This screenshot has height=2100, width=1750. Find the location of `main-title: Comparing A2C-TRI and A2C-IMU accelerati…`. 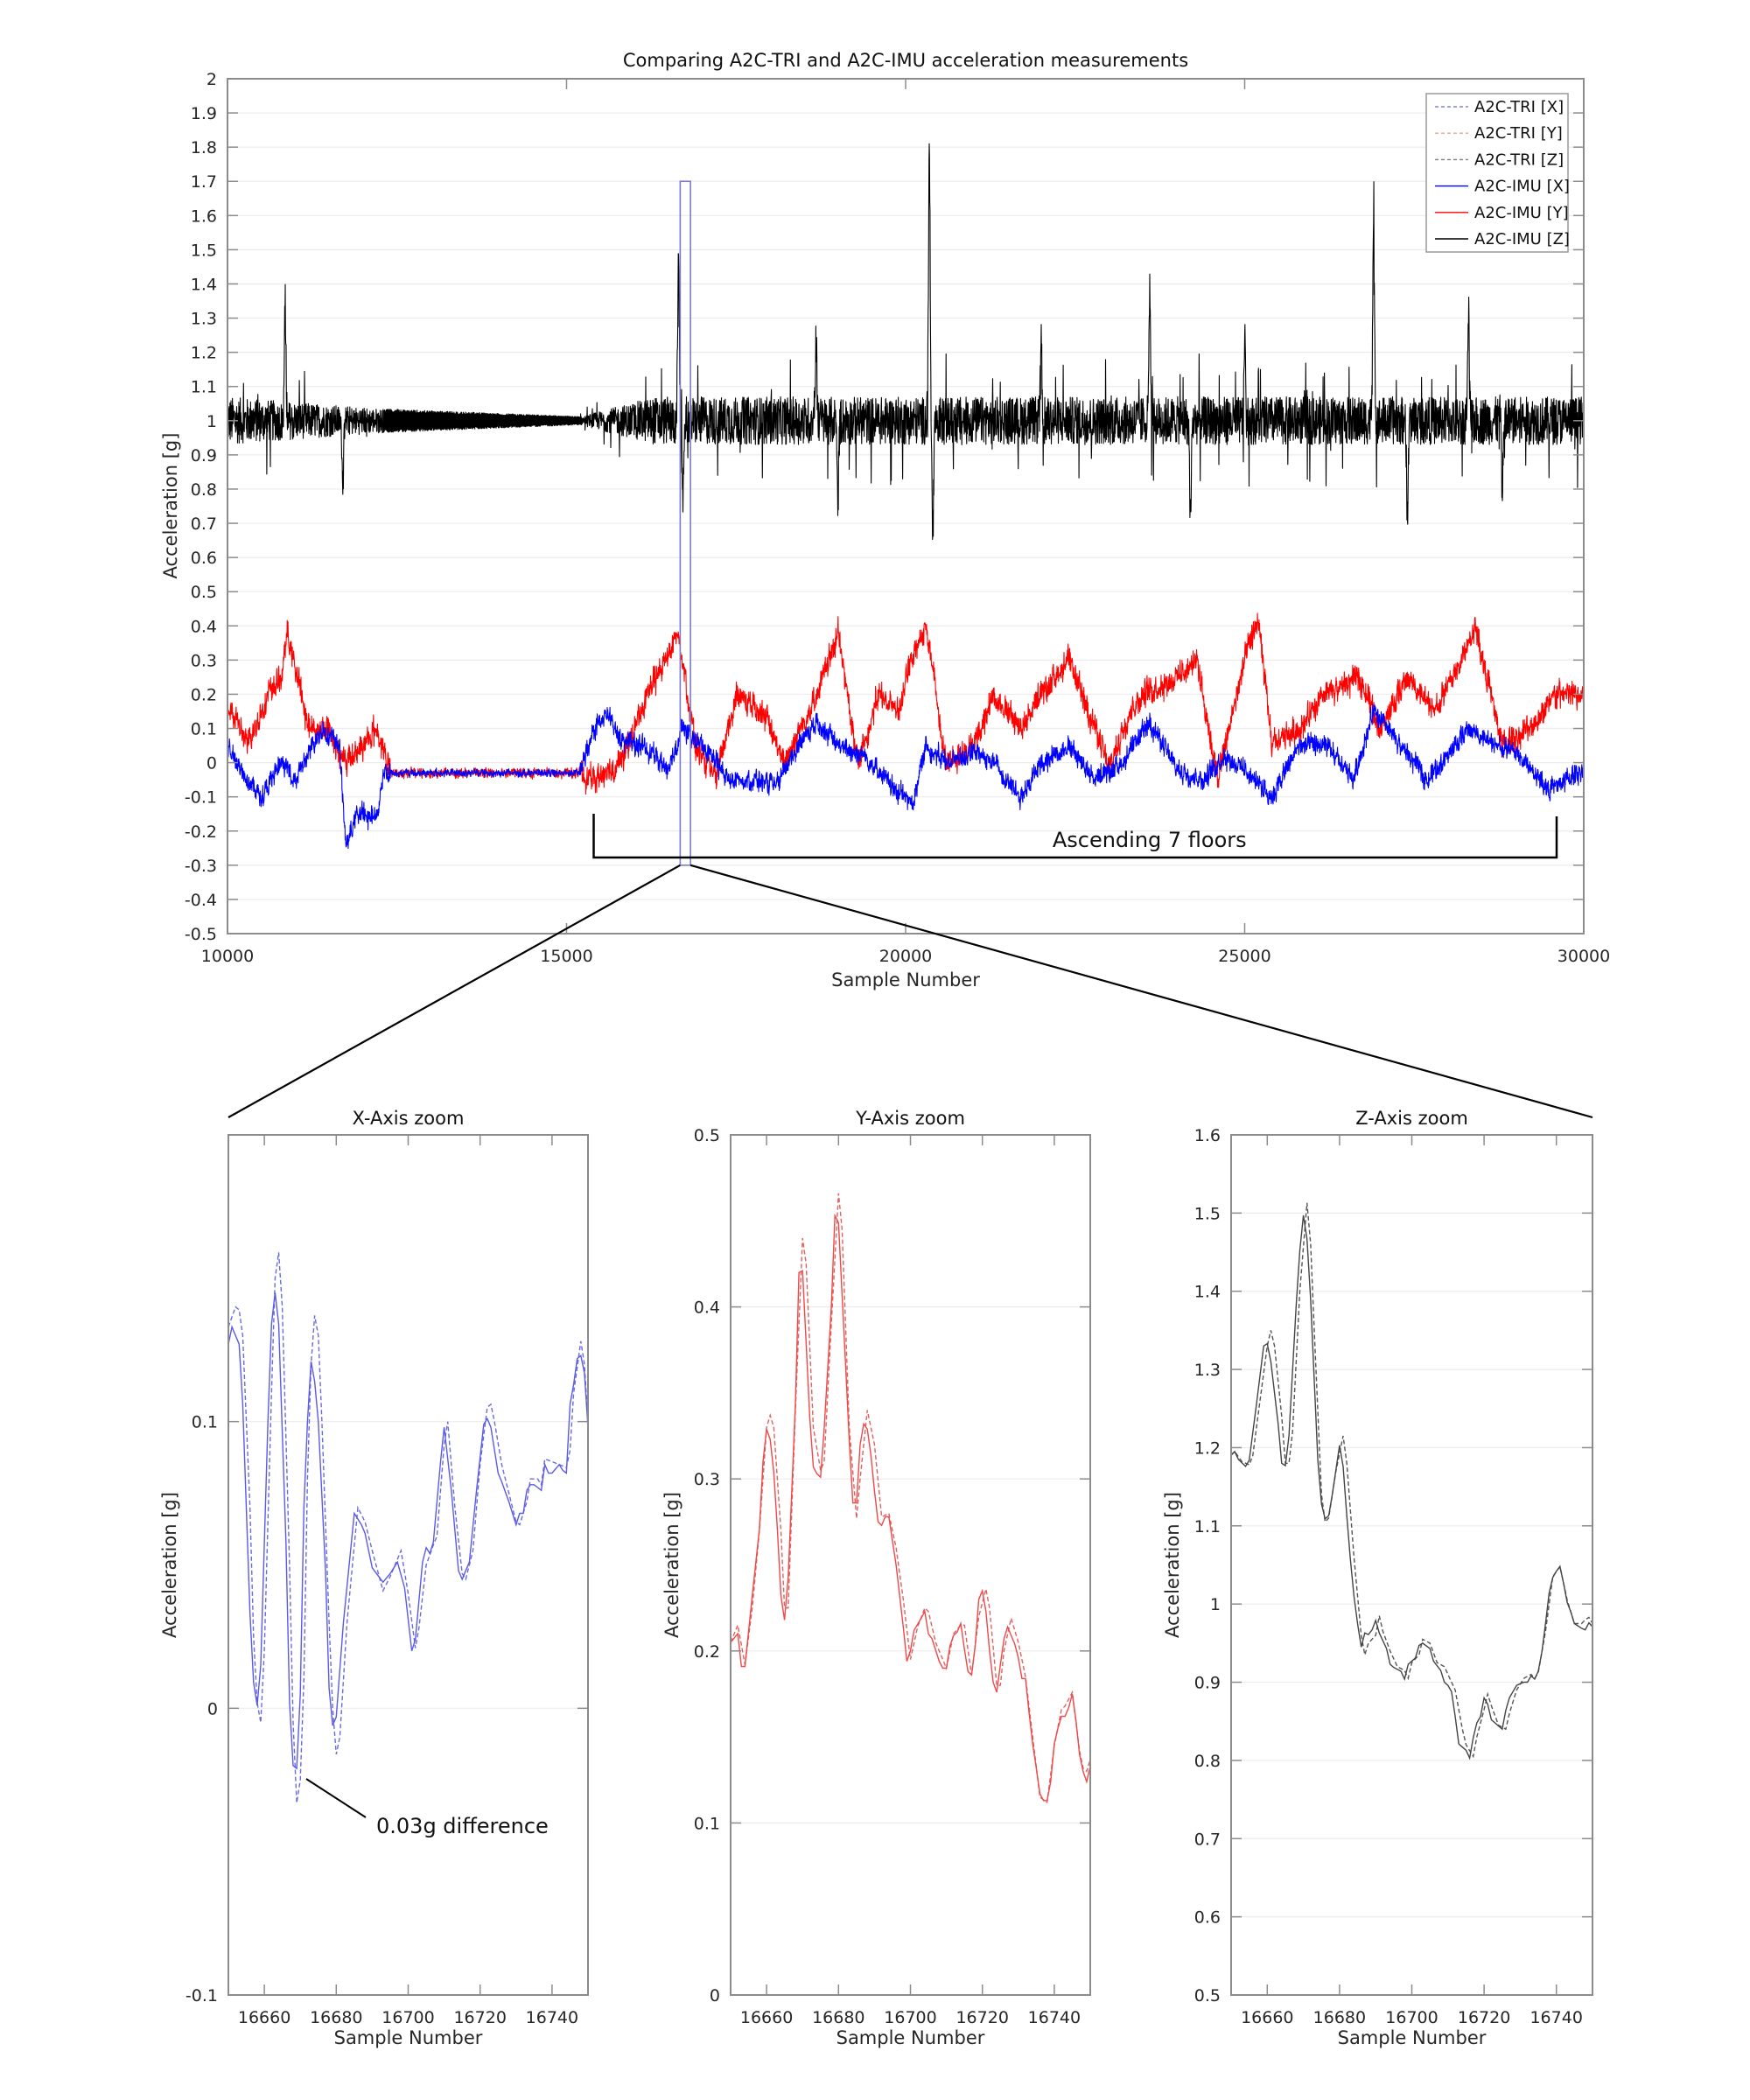

main-title: Comparing A2C-TRI and A2C-IMU accelerati… is located at coordinates (905, 60).